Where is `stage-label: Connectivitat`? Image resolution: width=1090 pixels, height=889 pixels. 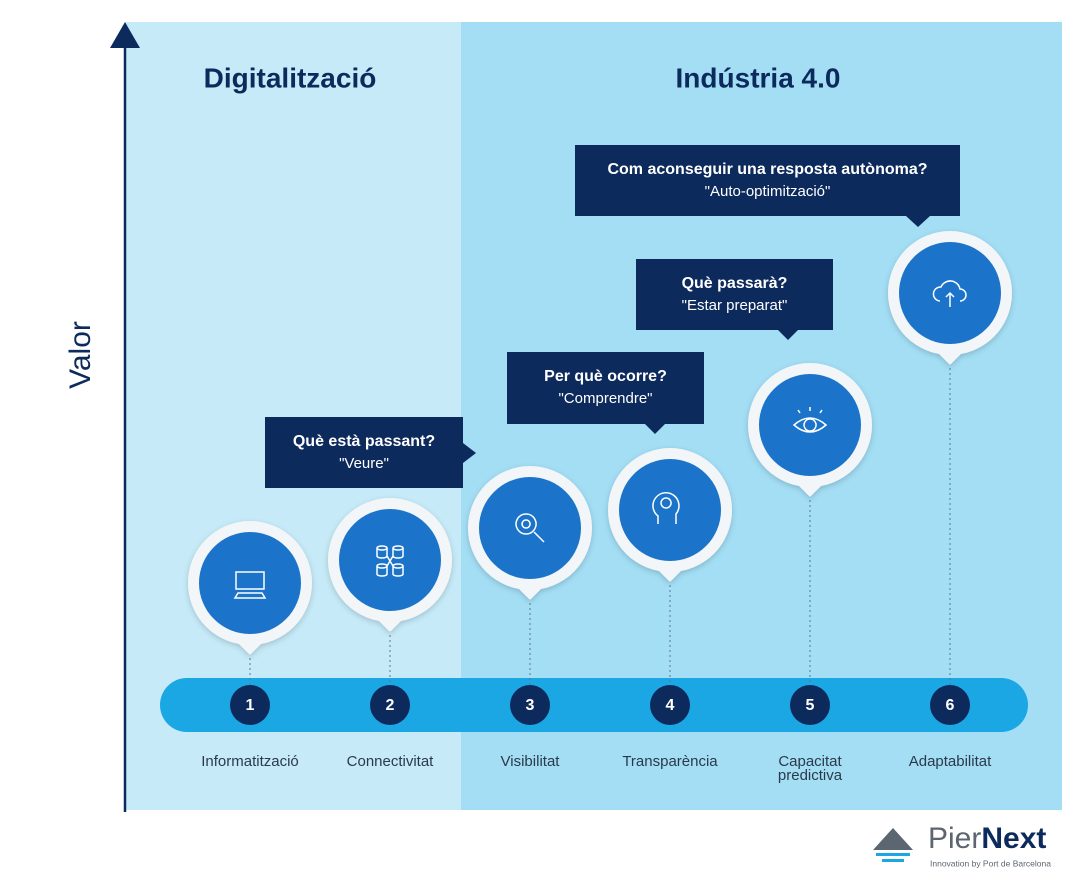 stage-label: Connectivitat is located at coordinates (391, 761).